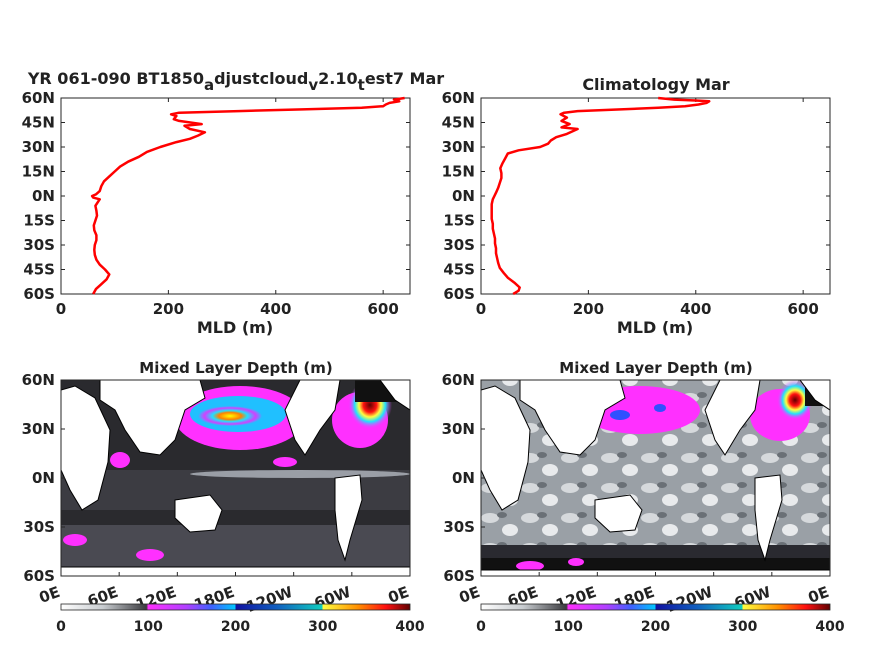 The width and height of the screenshot is (875, 656). I want to click on panel-3-colorbar, so click(235, 607).